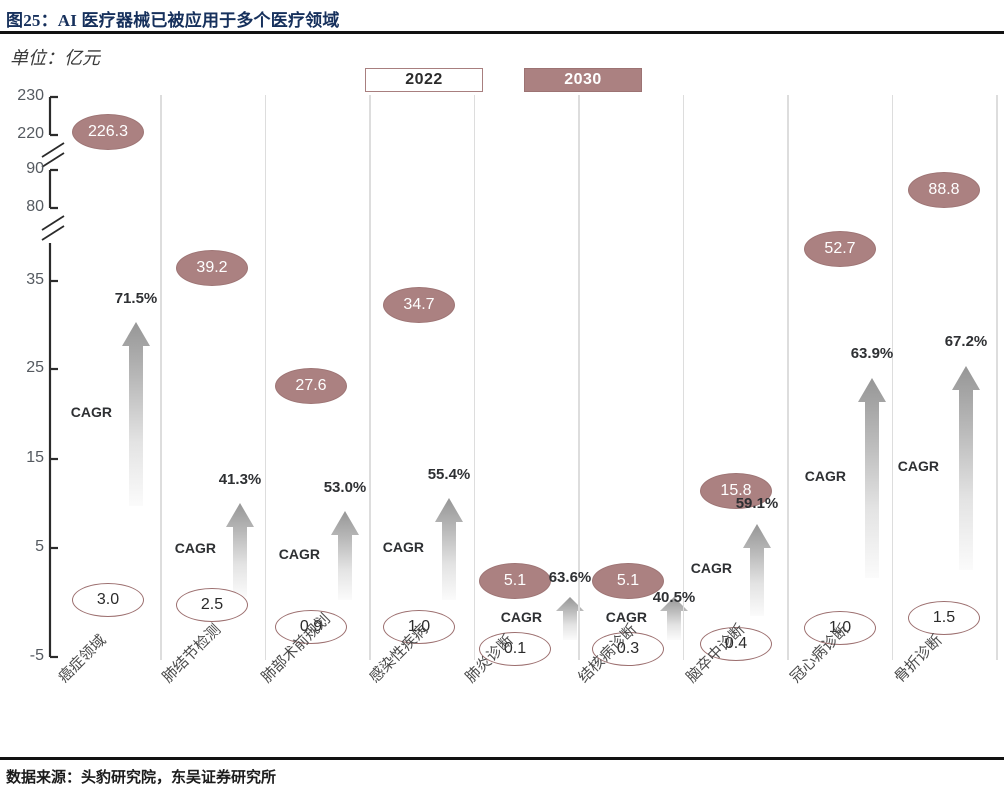 The height and width of the screenshot is (793, 1004). I want to click on value-bubble-2022: 2.5, so click(212, 605).